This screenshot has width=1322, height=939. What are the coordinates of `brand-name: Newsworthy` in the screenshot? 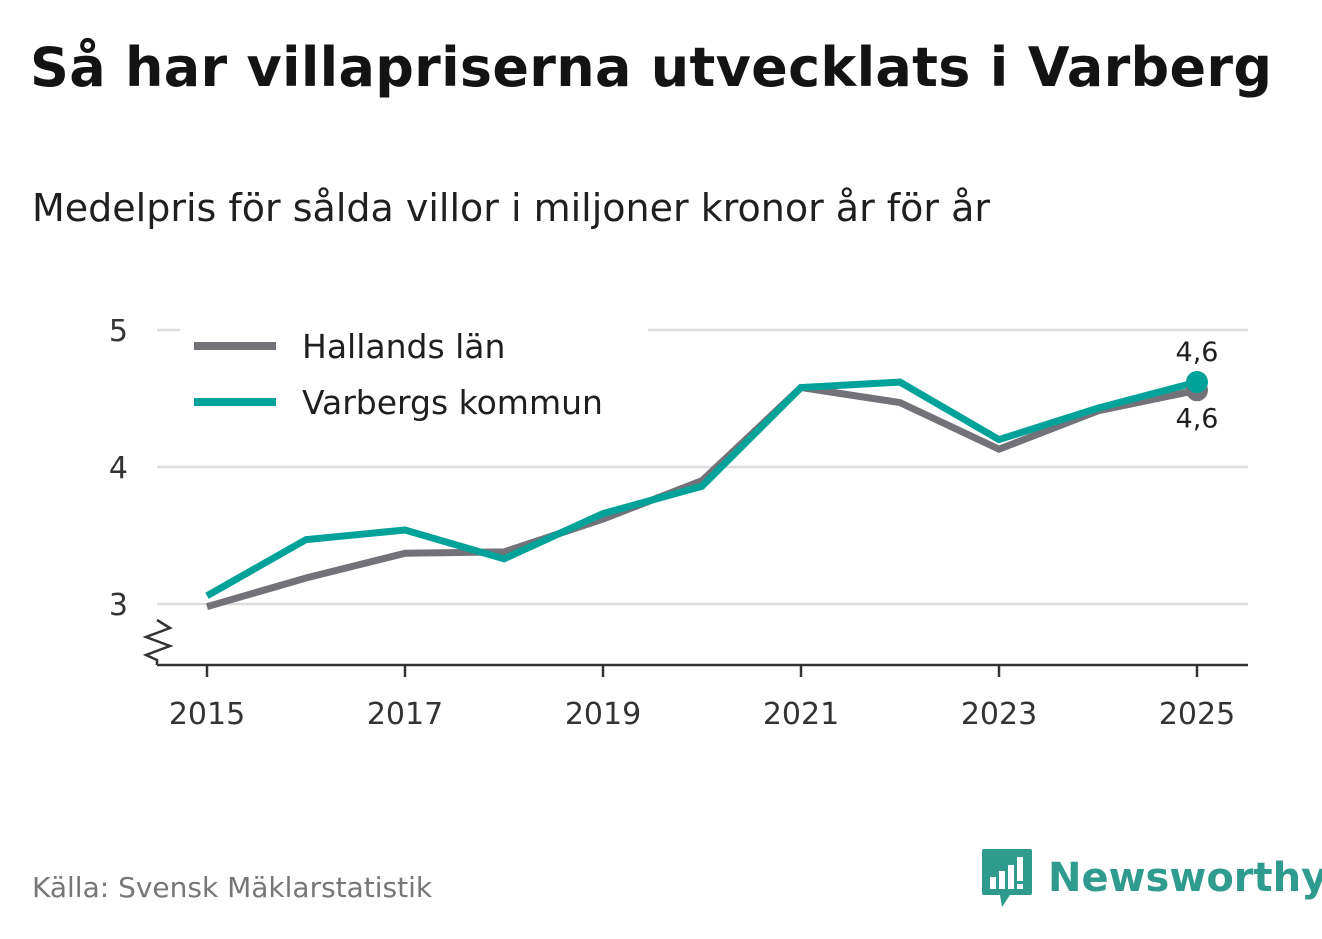 It's located at (1185, 878).